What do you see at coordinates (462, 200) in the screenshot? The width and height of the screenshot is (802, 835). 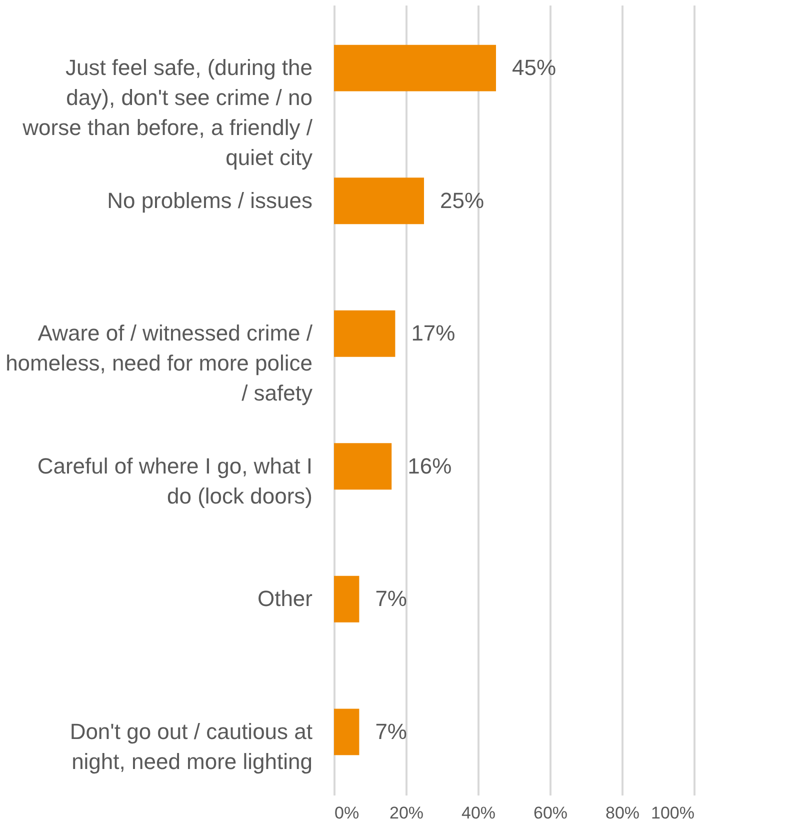 I see `data-label: 25%` at bounding box center [462, 200].